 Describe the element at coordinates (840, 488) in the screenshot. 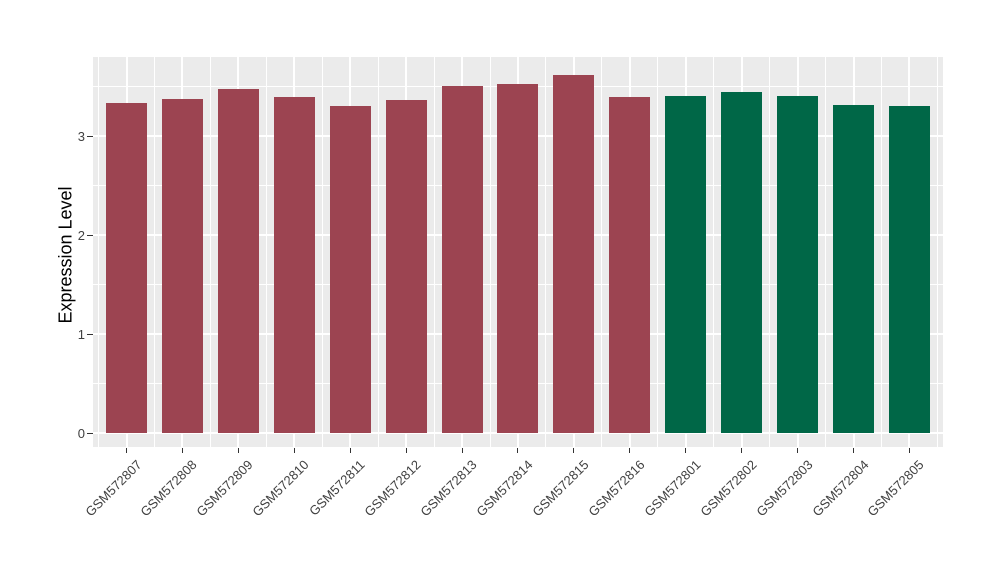

I see `x-tick-label: GSM572804` at that location.